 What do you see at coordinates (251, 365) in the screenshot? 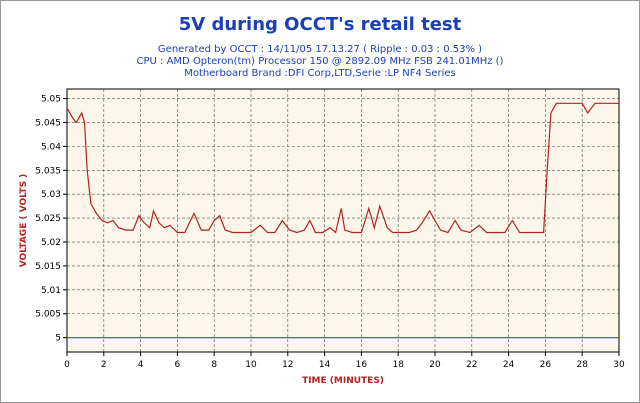
I see `x-tick-label: 10` at bounding box center [251, 365].